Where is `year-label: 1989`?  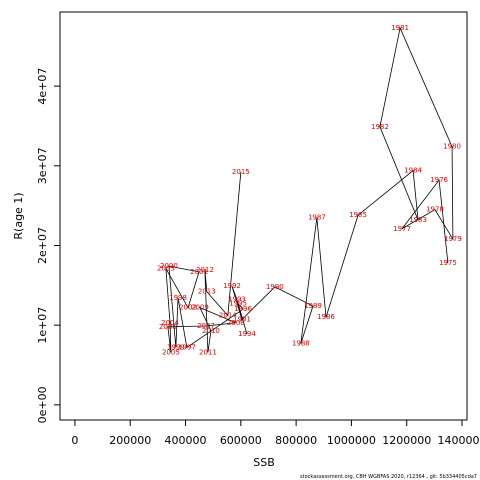
year-label: 1989 is located at coordinates (313, 306).